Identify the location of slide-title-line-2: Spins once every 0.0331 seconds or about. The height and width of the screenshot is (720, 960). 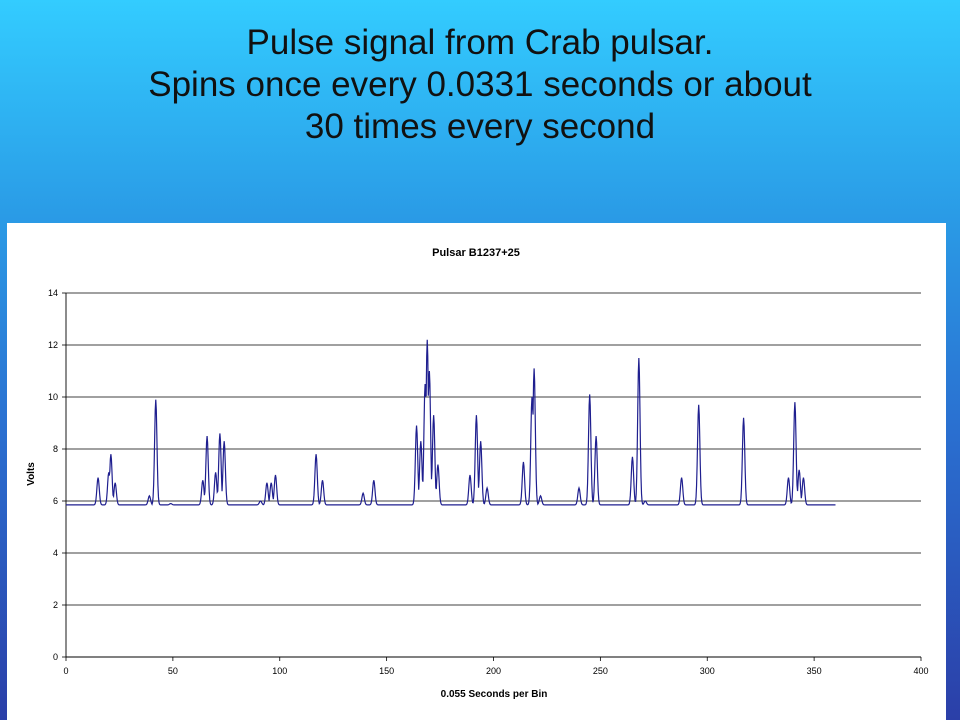
(480, 84).